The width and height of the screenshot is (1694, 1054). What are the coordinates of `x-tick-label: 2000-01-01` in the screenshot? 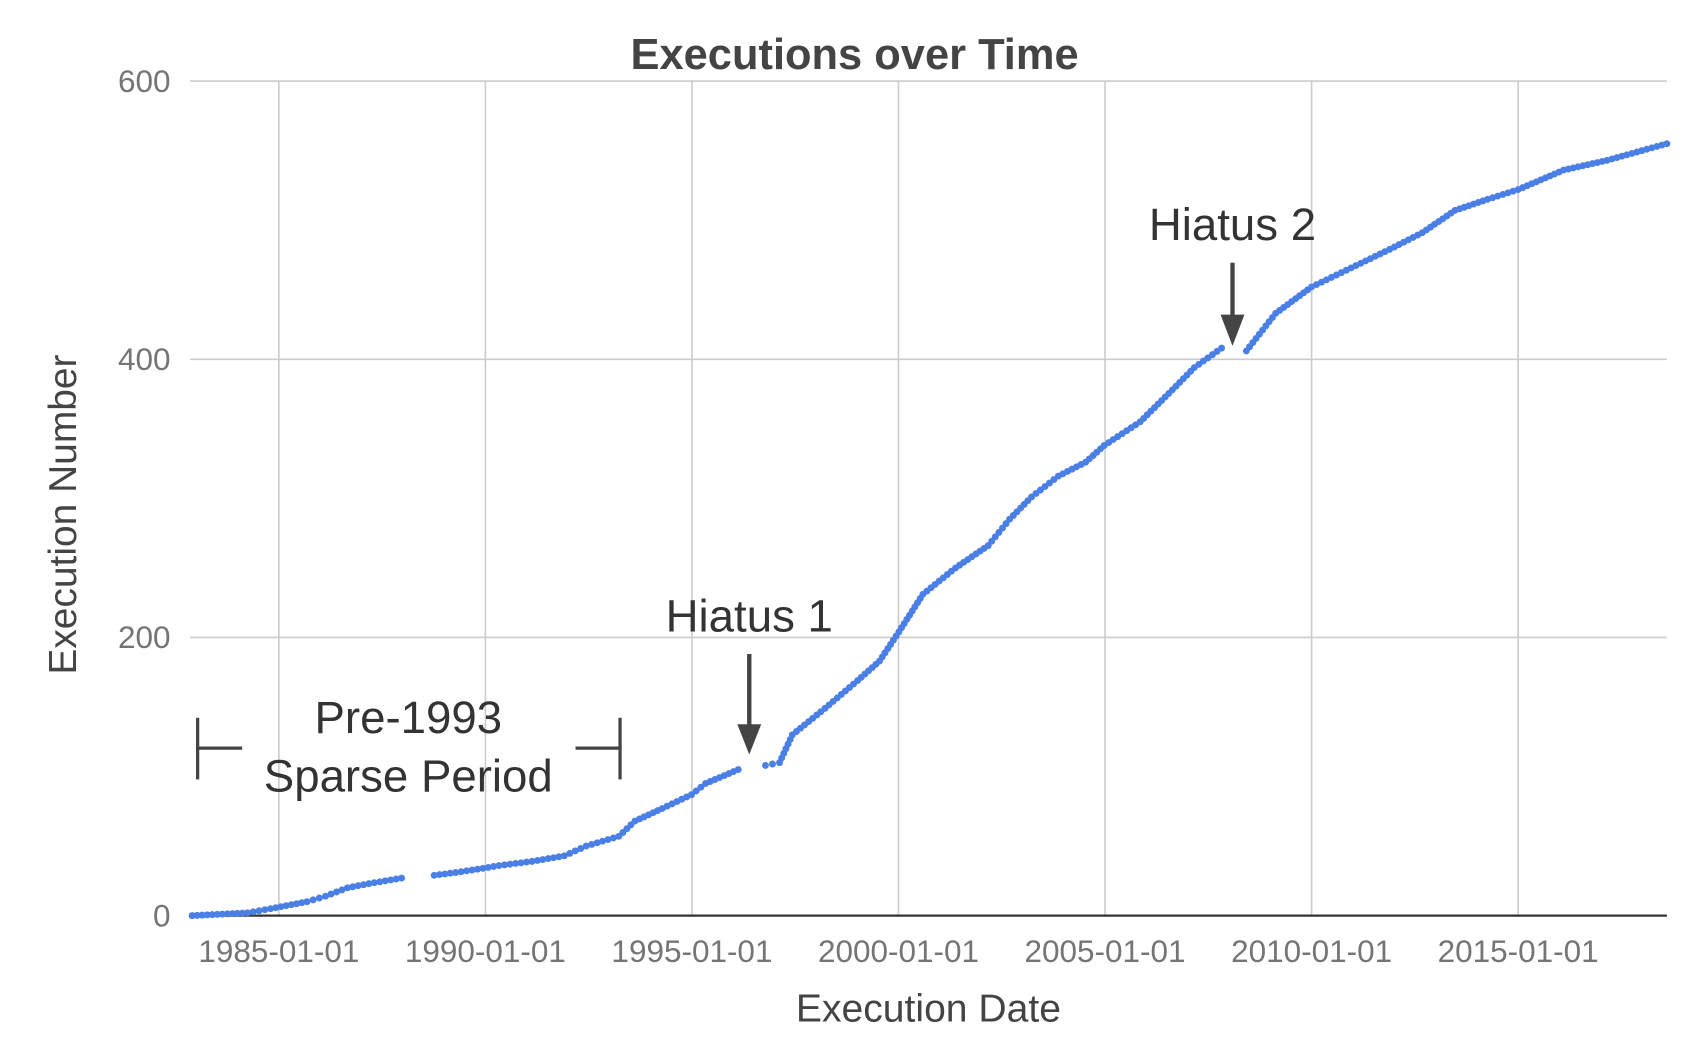 It's located at (898, 951).